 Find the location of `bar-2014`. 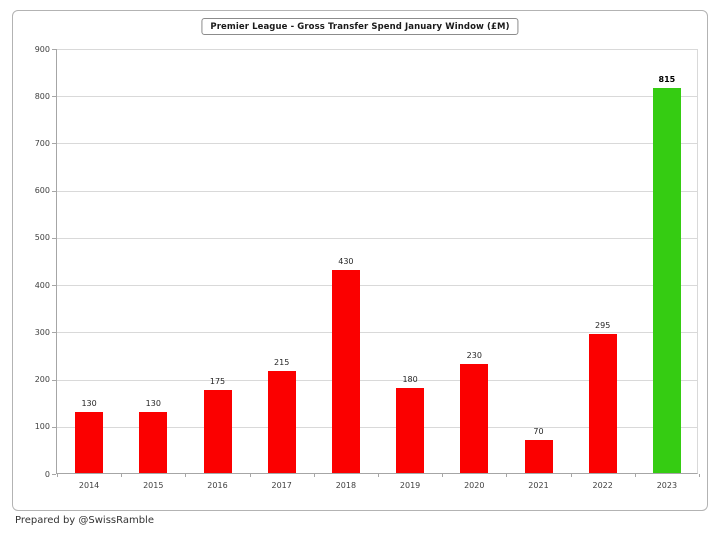

bar-2014 is located at coordinates (89, 442).